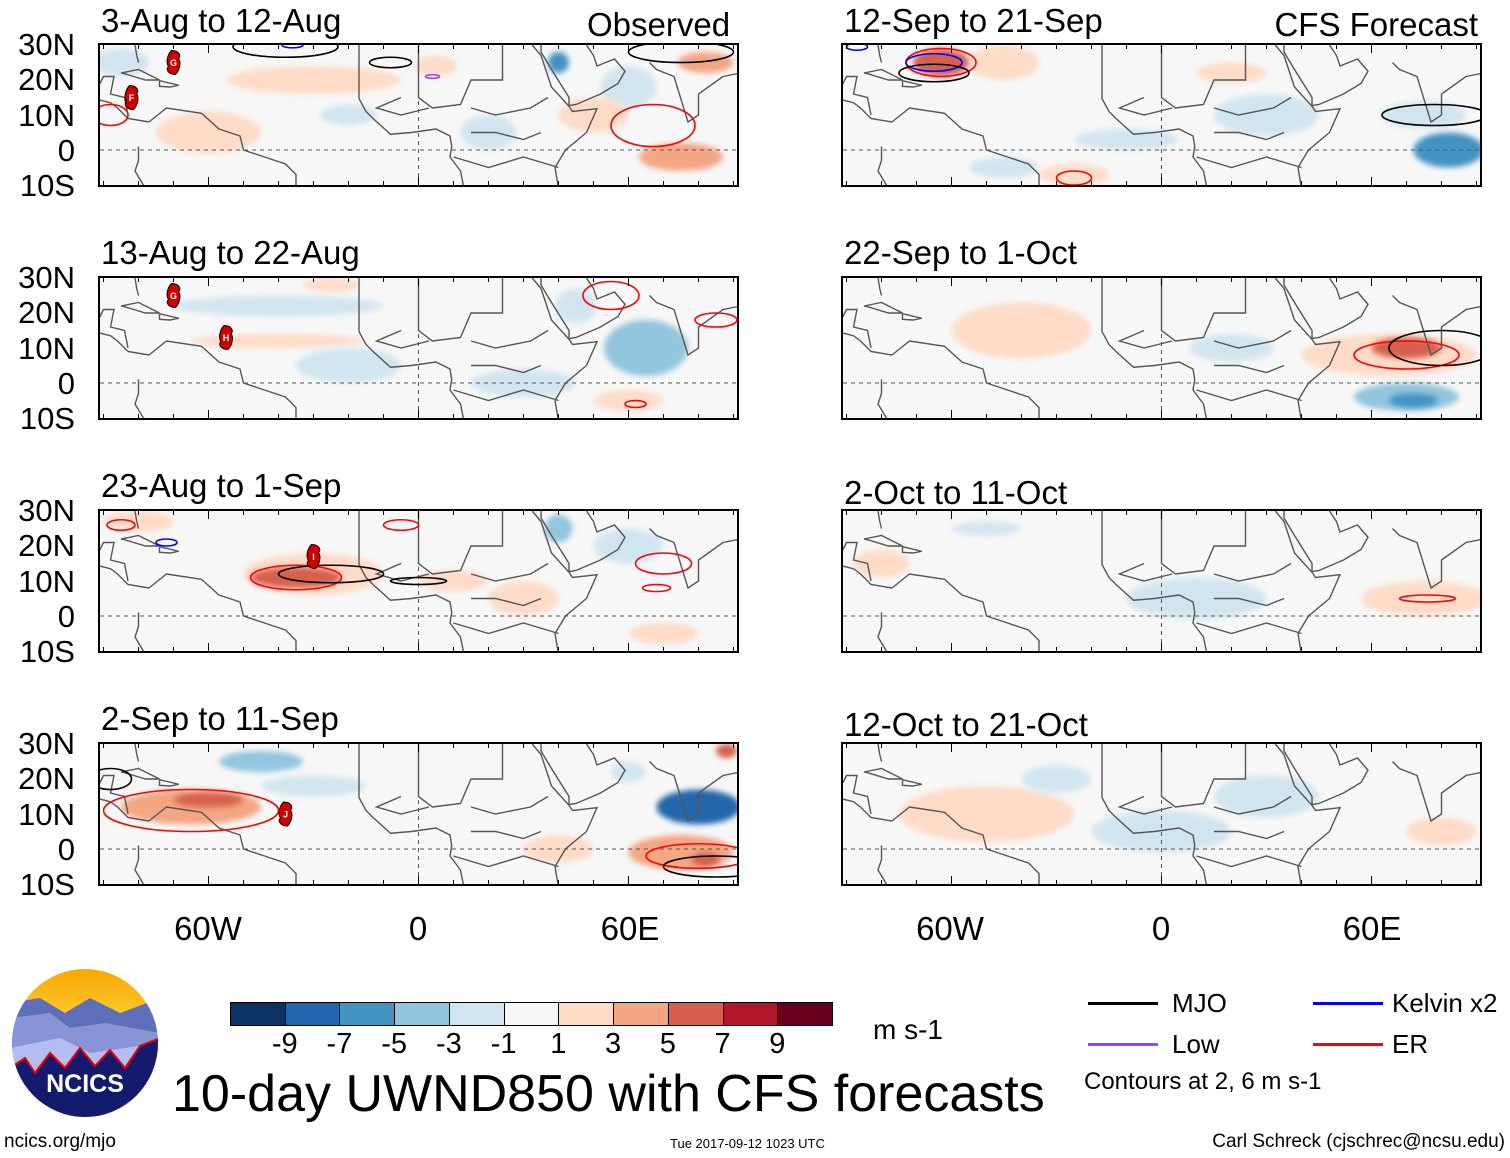 Image resolution: width=1510 pixels, height=1158 pixels. What do you see at coordinates (66, 849) in the screenshot?
I see `y-tick-label: 0` at bounding box center [66, 849].